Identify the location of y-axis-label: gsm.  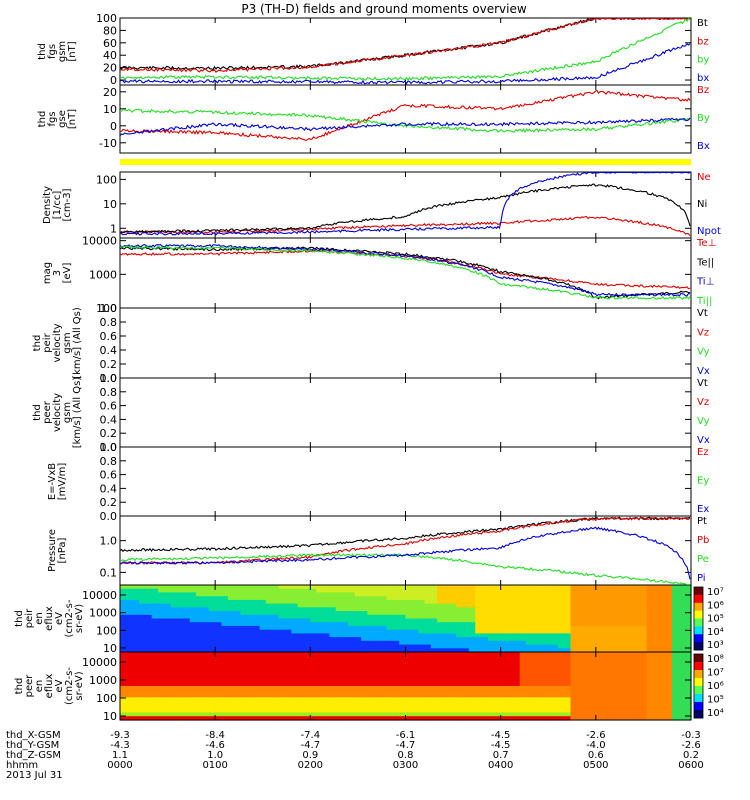
(67, 412).